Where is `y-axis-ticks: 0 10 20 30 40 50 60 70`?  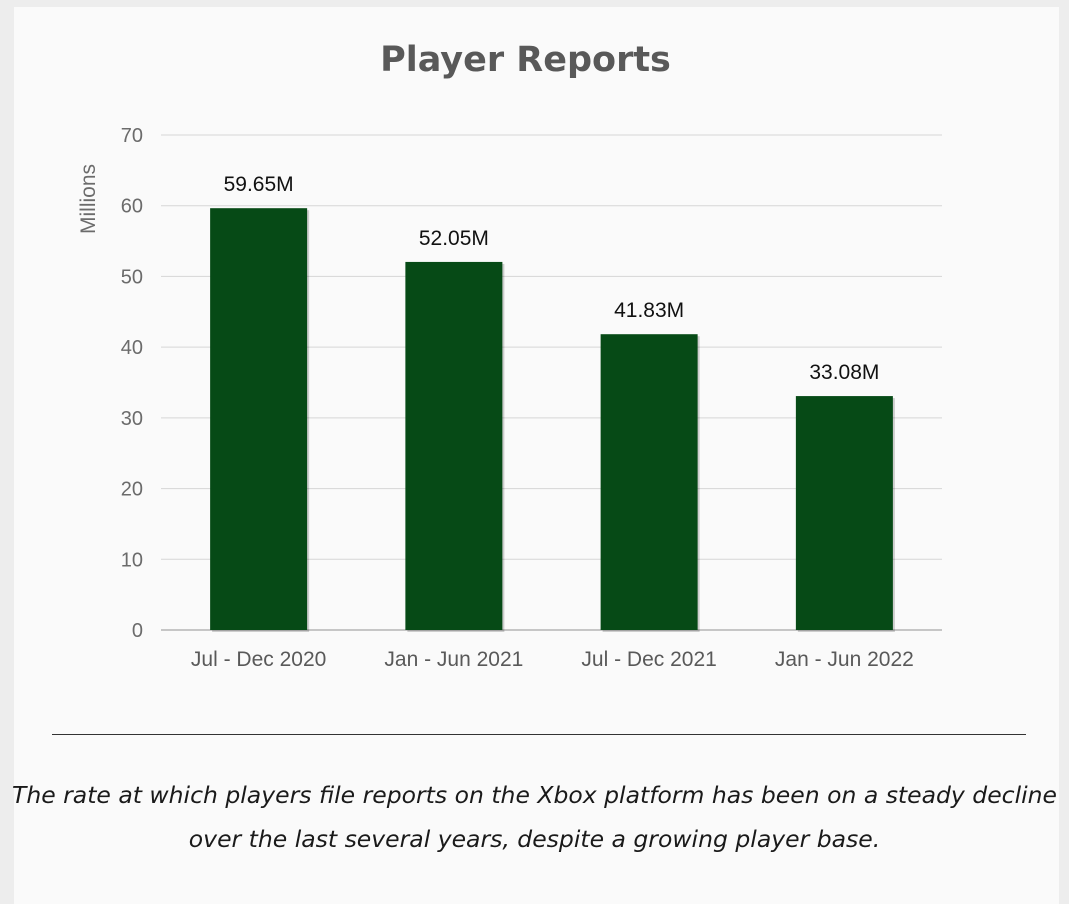 y-axis-ticks: 0 10 20 30 40 50 60 70 is located at coordinates (132, 383).